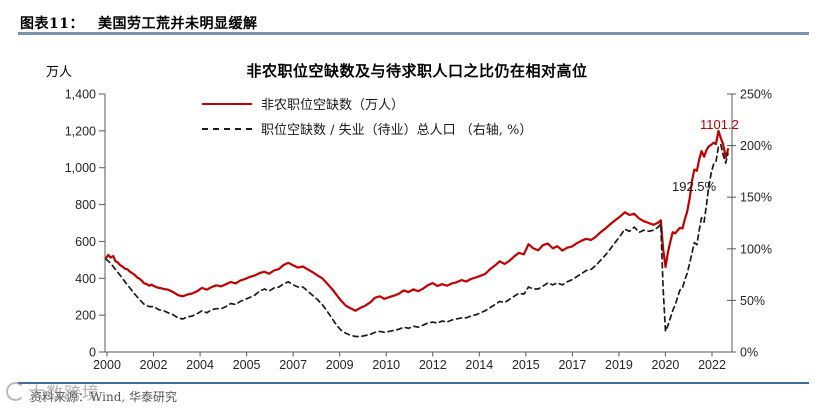  I want to click on svg-text: 2020, so click(666, 365).